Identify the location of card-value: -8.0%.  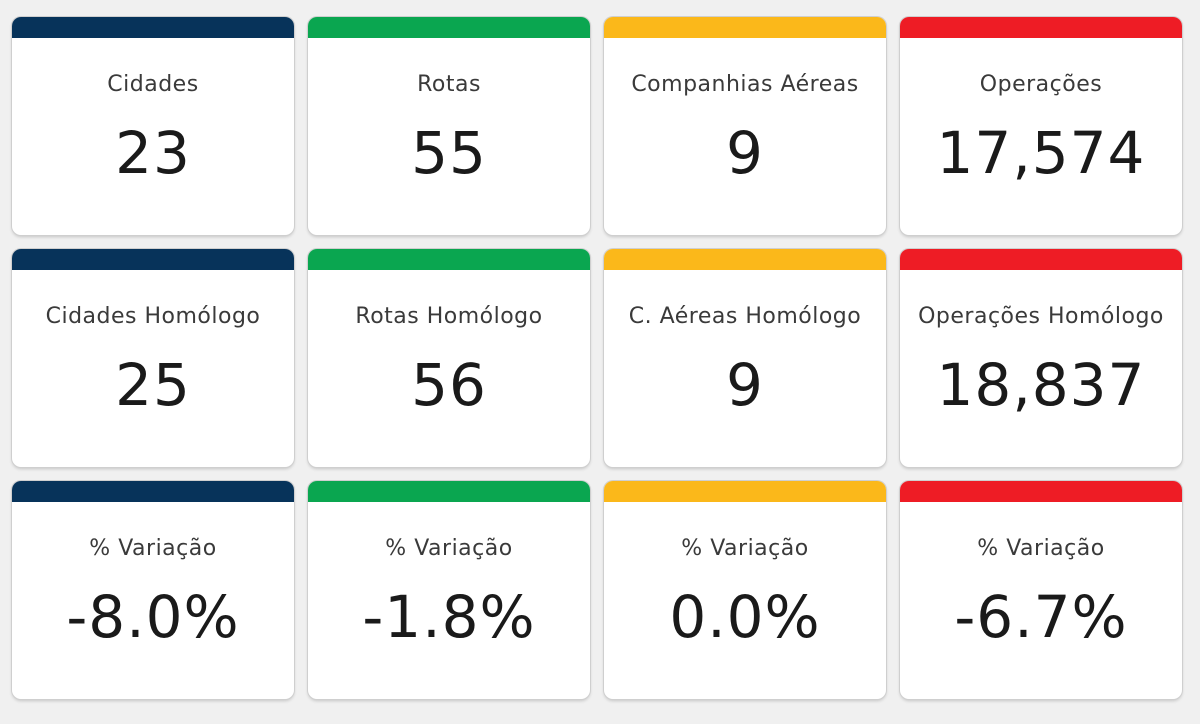
(153, 617).